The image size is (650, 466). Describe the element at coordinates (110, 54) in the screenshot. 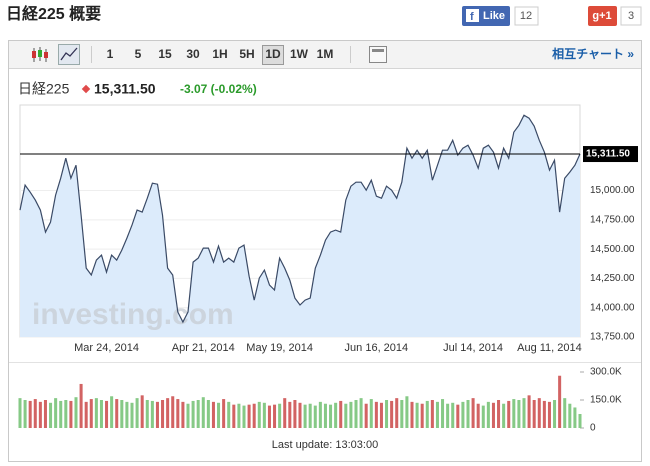

I see `interval-button: 1` at that location.